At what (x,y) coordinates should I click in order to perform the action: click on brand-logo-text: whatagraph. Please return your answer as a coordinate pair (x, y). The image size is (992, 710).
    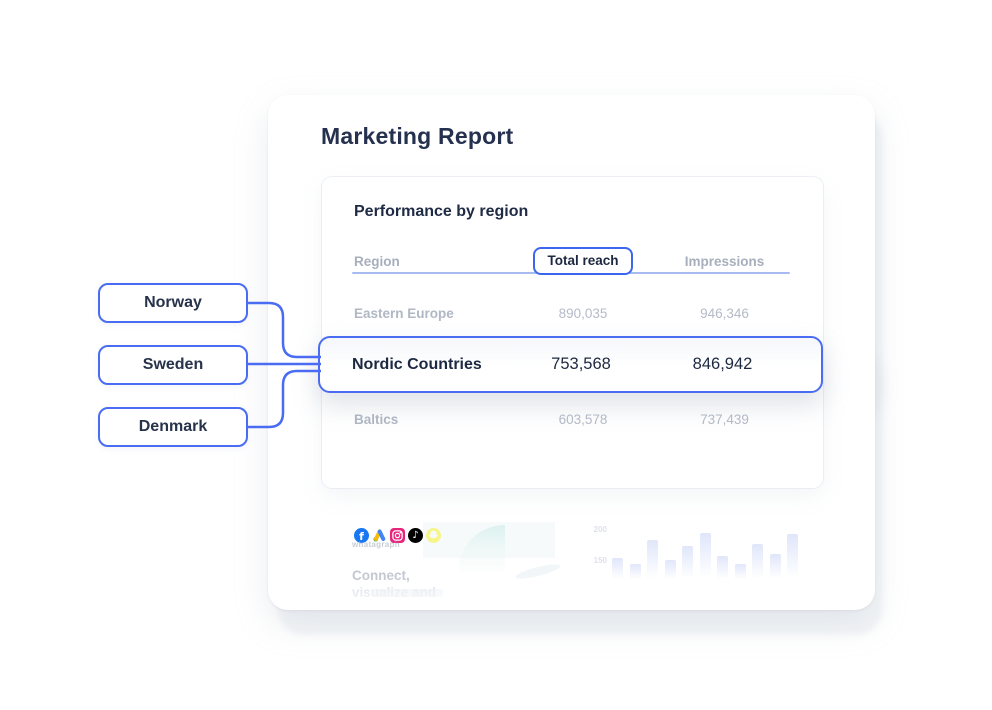
    Looking at the image, I should click on (376, 544).